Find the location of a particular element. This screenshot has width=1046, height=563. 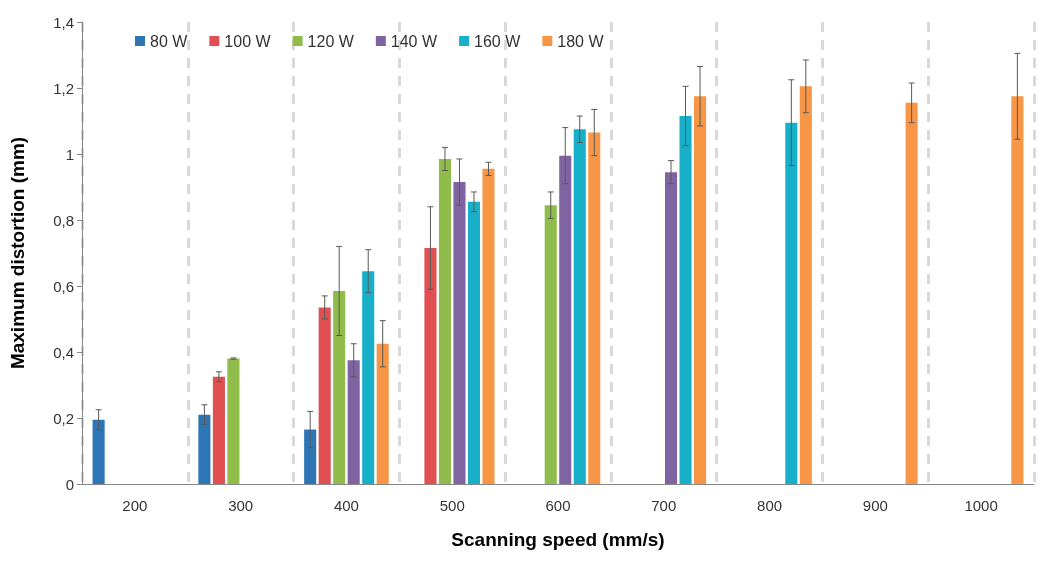

legend-label: 140 W is located at coordinates (414, 41).